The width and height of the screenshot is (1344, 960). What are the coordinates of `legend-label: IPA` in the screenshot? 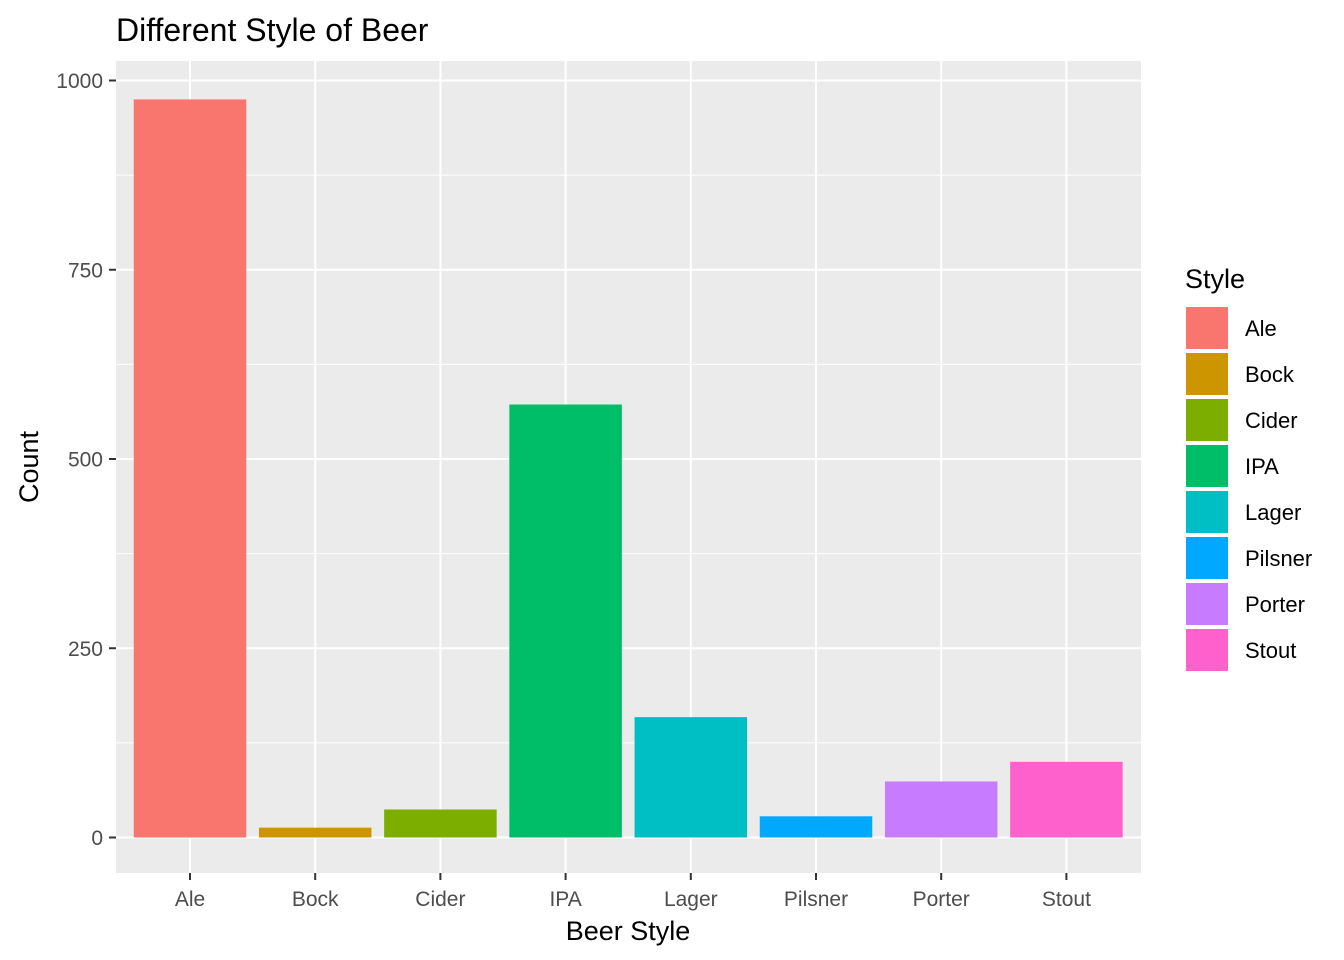 It's located at (1262, 466).